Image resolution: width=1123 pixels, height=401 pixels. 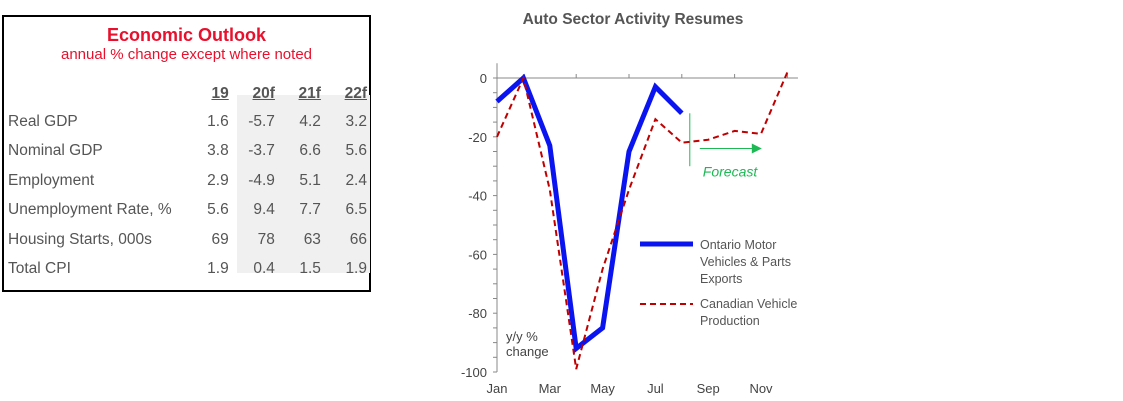 What do you see at coordinates (310, 210) in the screenshot?
I see `cell-value: 7.7` at bounding box center [310, 210].